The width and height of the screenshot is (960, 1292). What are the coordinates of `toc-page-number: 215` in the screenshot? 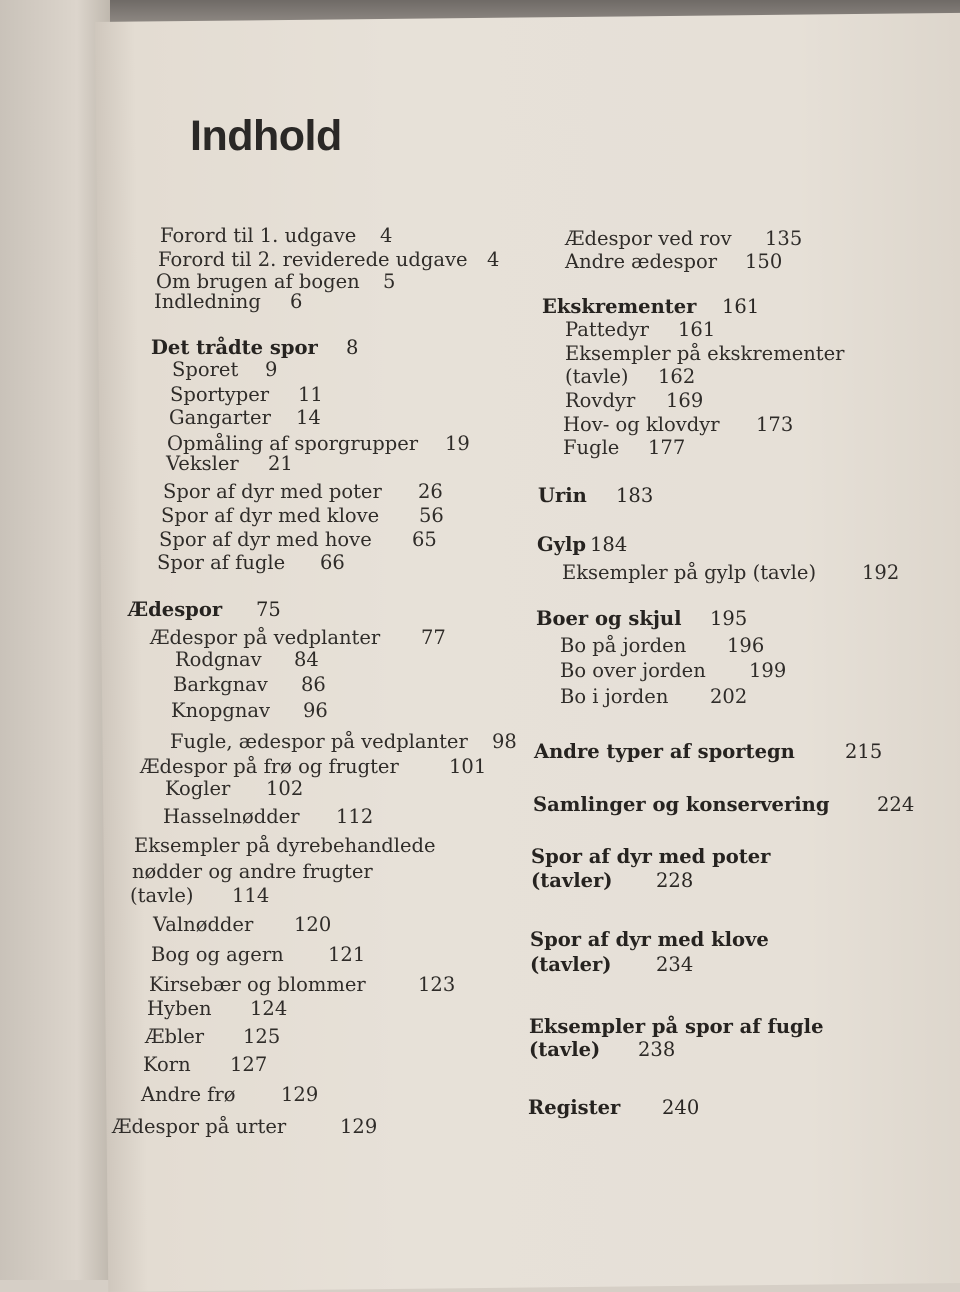 It's located at (864, 751).